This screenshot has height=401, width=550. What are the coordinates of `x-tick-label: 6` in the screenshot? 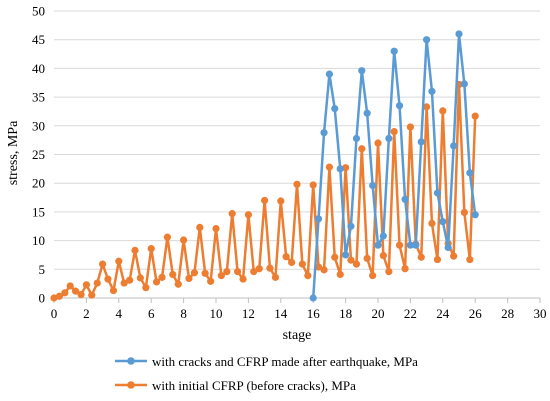 It's located at (151, 313).